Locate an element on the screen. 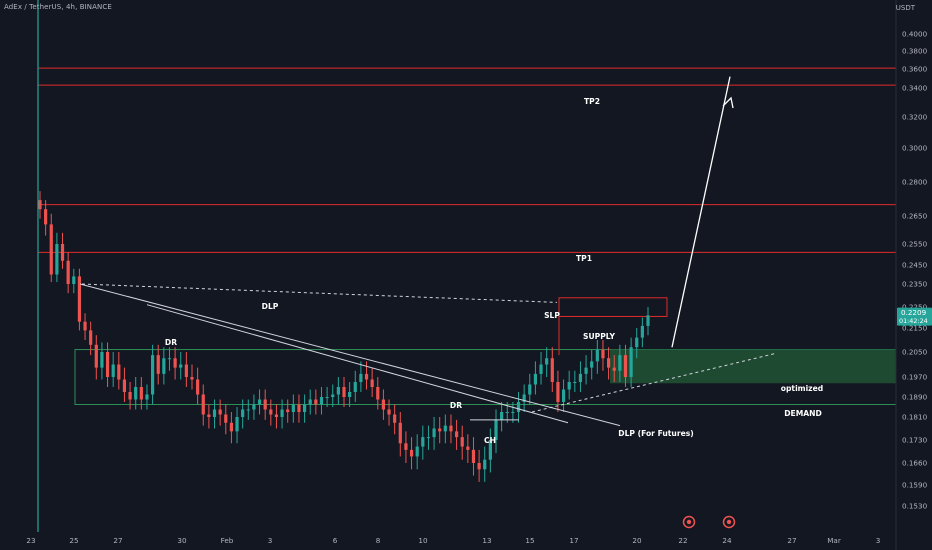 Image resolution: width=932 pixels, height=550 pixels. price-tick-label: 0.1530 is located at coordinates (915, 506).